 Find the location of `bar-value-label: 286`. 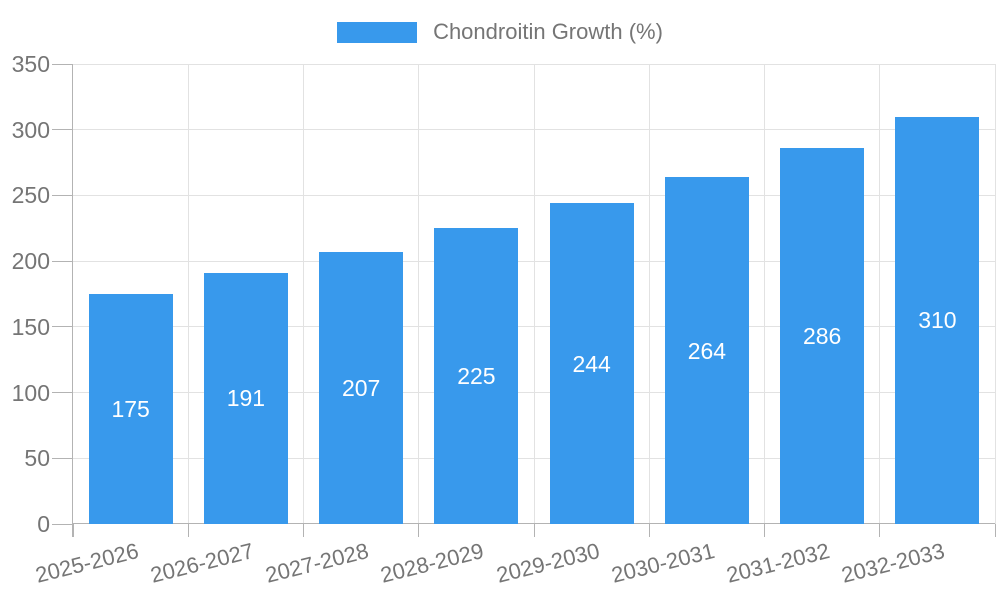

bar-value-label: 286 is located at coordinates (822, 336).